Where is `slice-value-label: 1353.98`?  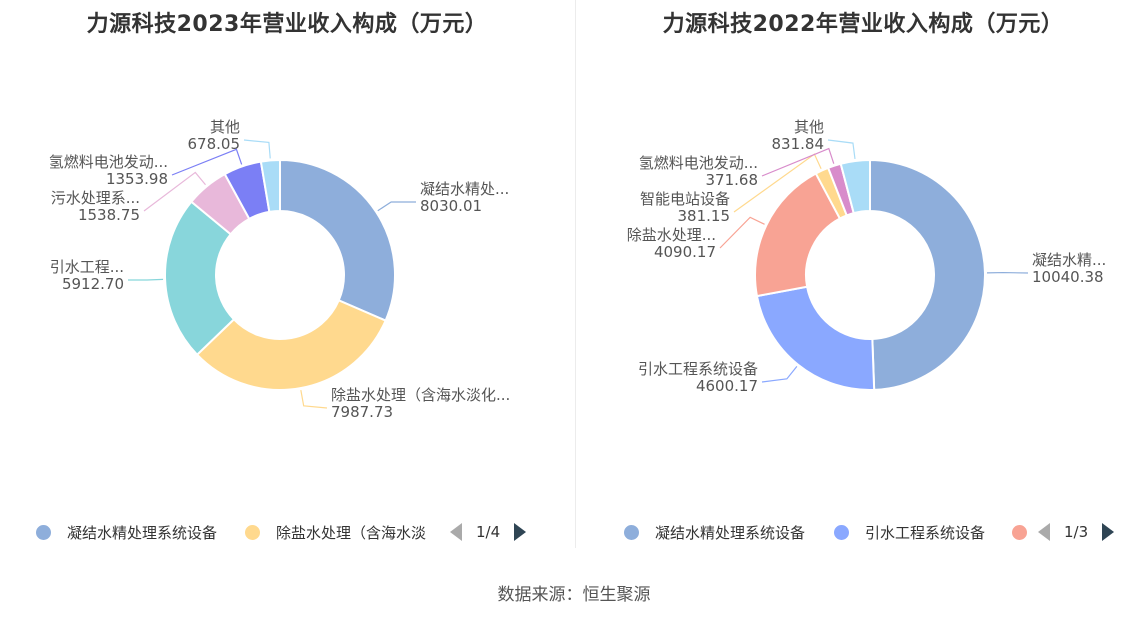 slice-value-label: 1353.98 is located at coordinates (137, 179).